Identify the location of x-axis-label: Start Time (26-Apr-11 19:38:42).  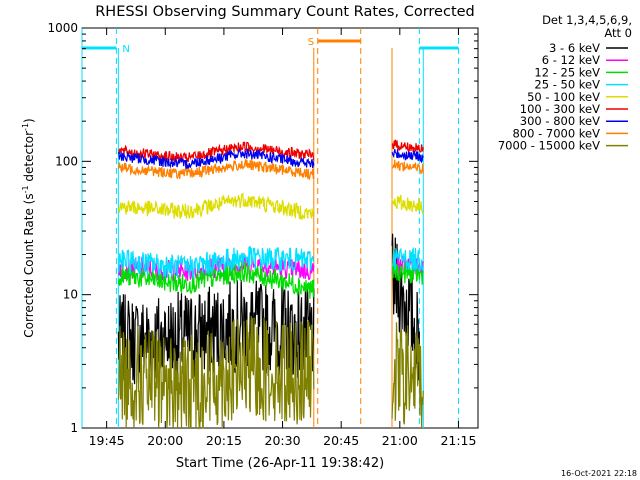
(280, 463).